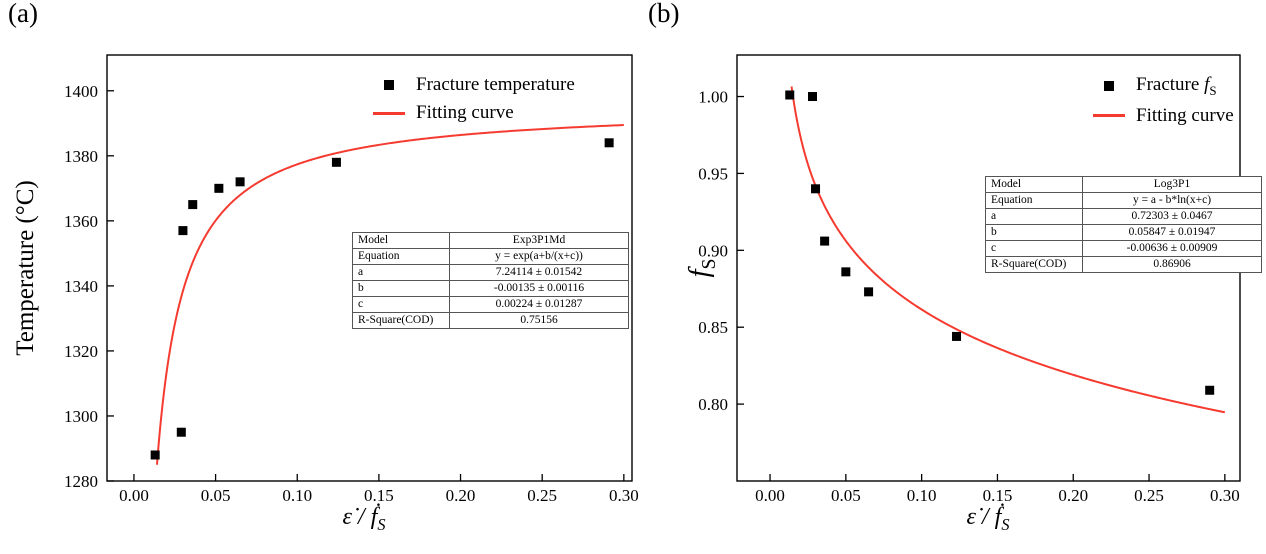 The width and height of the screenshot is (1266, 554). I want to click on fit-param-name: a, so click(1034, 216).